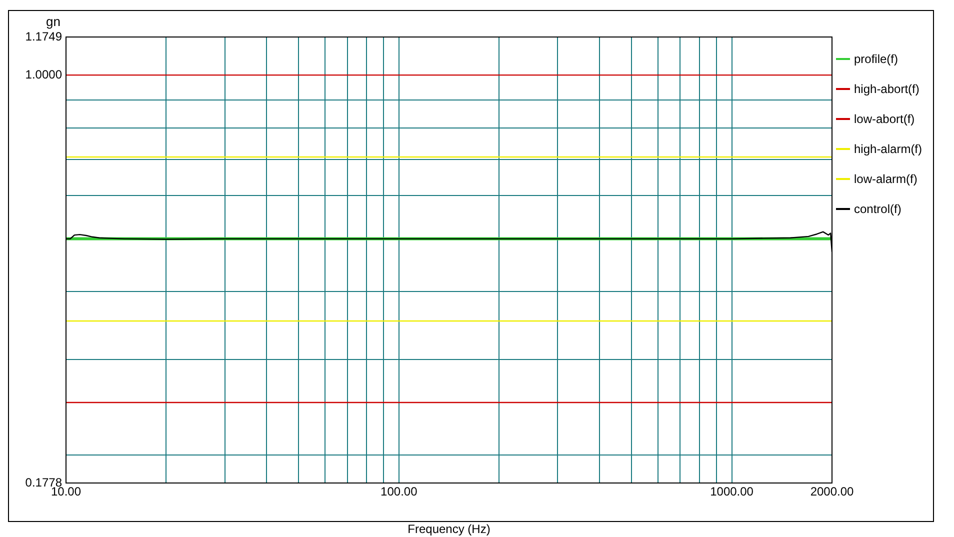 This screenshot has width=954, height=537. I want to click on legend-label: high-abort(f), so click(887, 89).